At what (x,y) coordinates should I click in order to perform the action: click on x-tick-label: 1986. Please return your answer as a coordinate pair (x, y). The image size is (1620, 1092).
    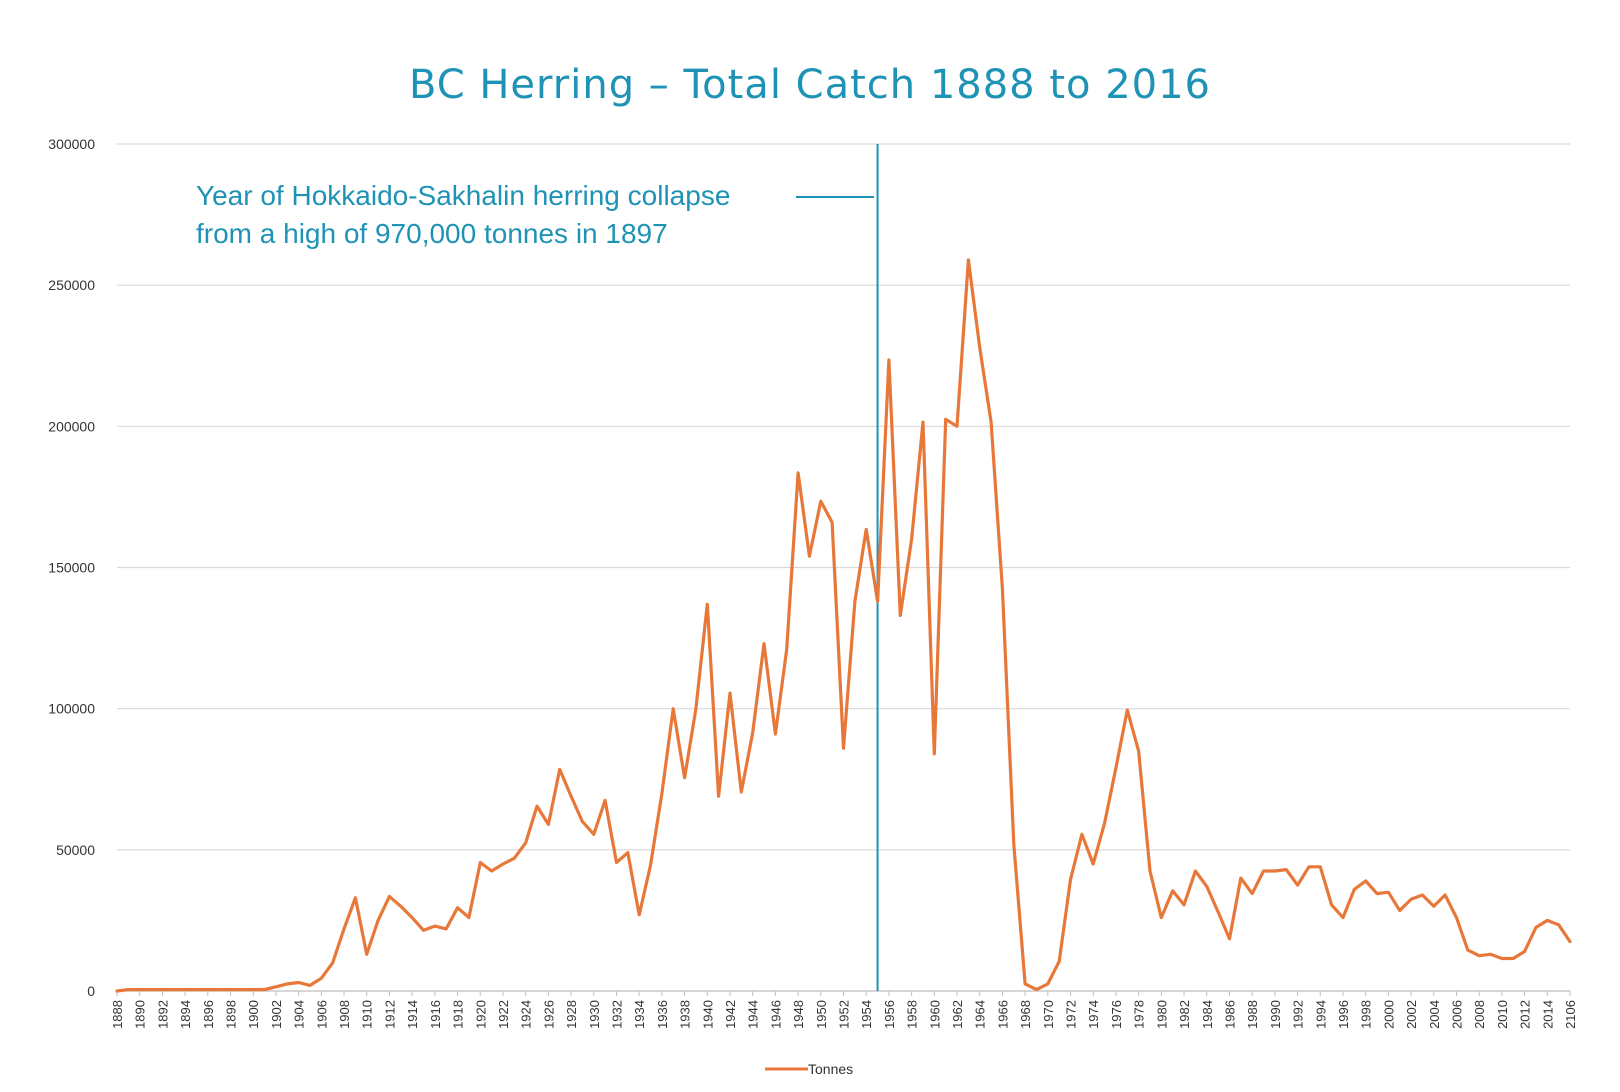
    Looking at the image, I should click on (1229, 1014).